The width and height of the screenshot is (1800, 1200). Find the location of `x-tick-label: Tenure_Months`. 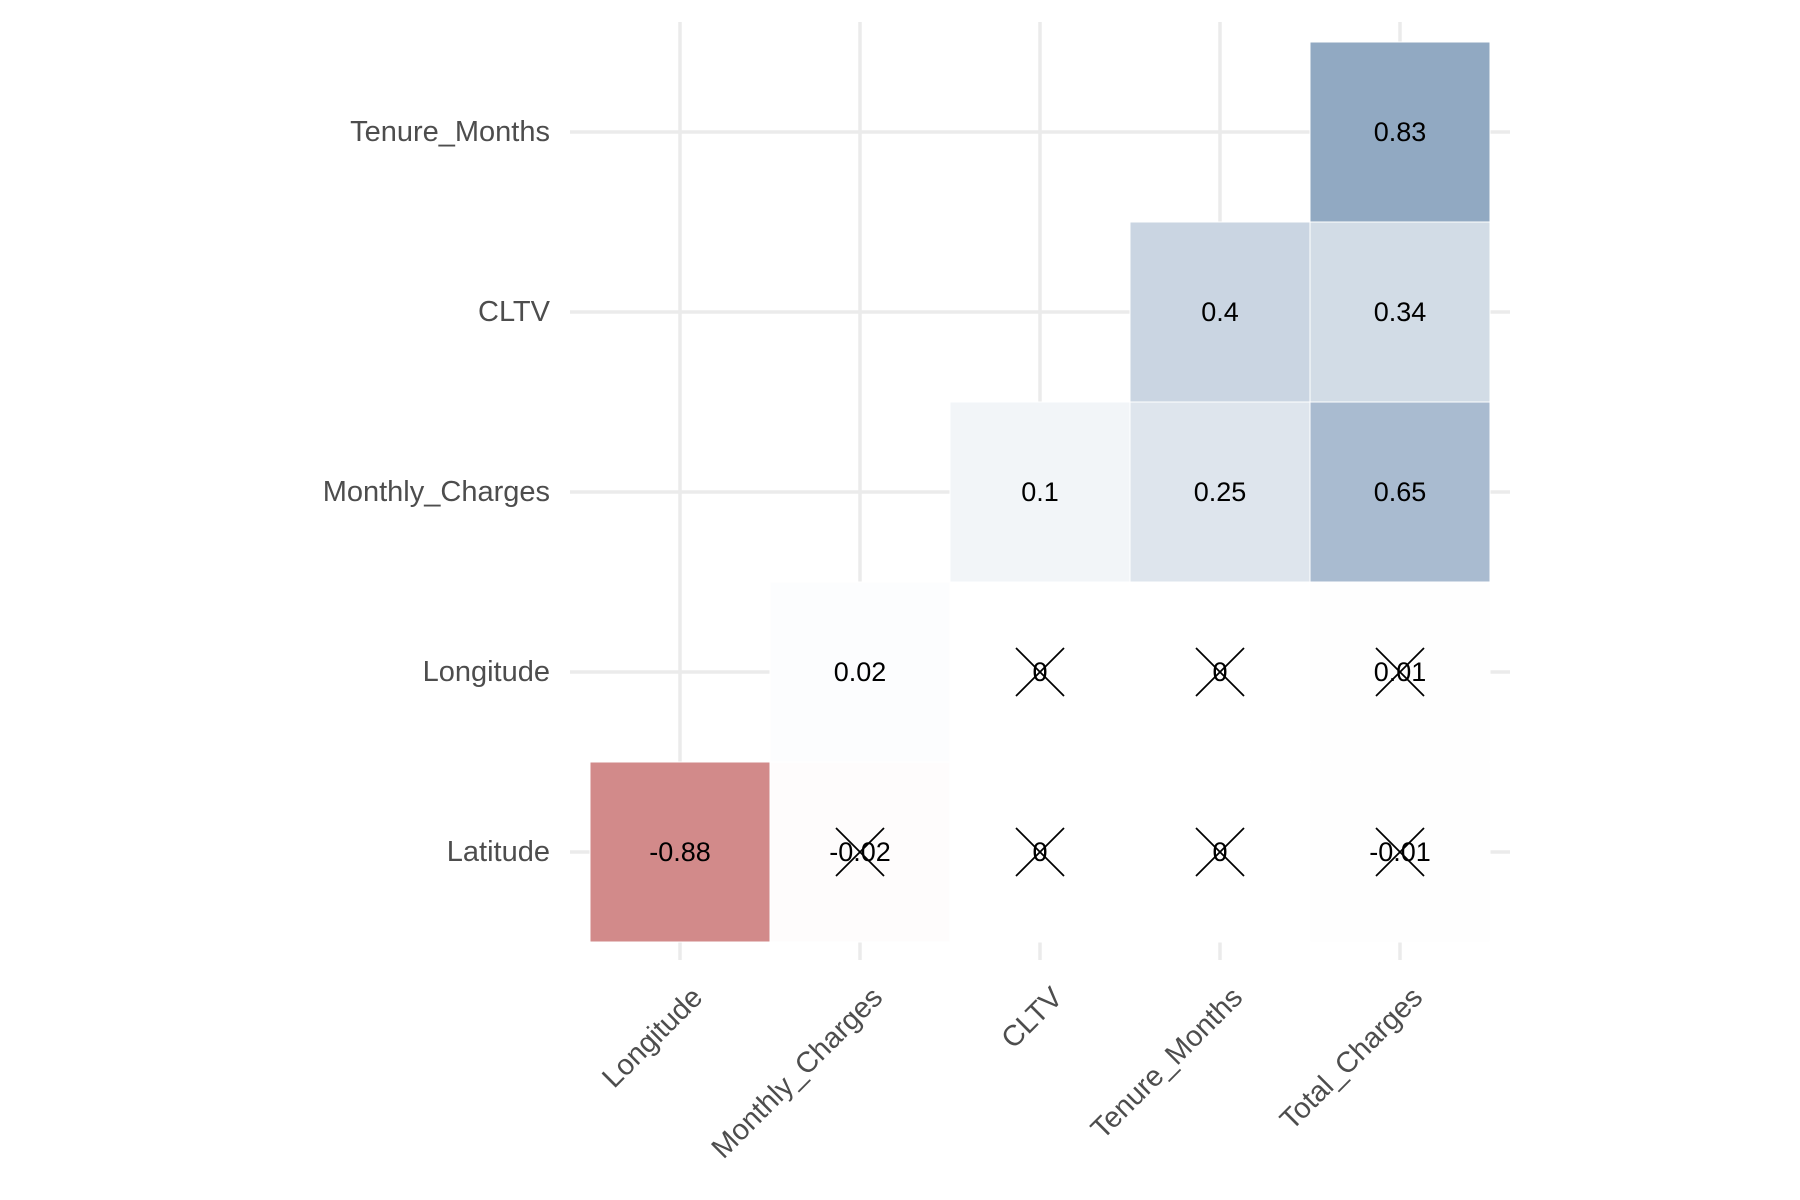

x-tick-label: Tenure_Months is located at coordinates (1167, 1063).